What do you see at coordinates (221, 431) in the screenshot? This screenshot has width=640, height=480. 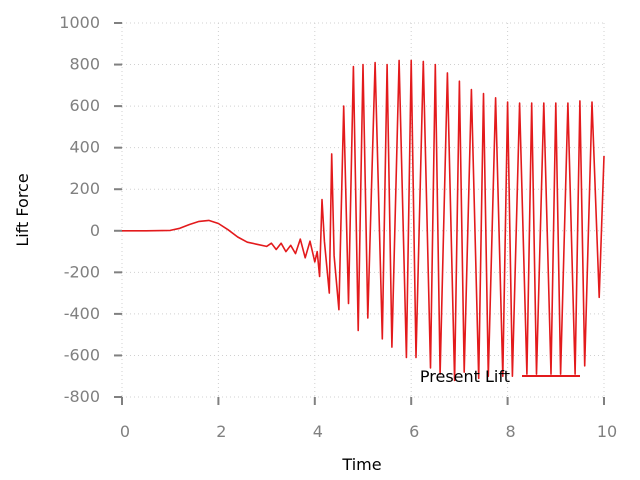 I see `x-tick-label: 2` at bounding box center [221, 431].